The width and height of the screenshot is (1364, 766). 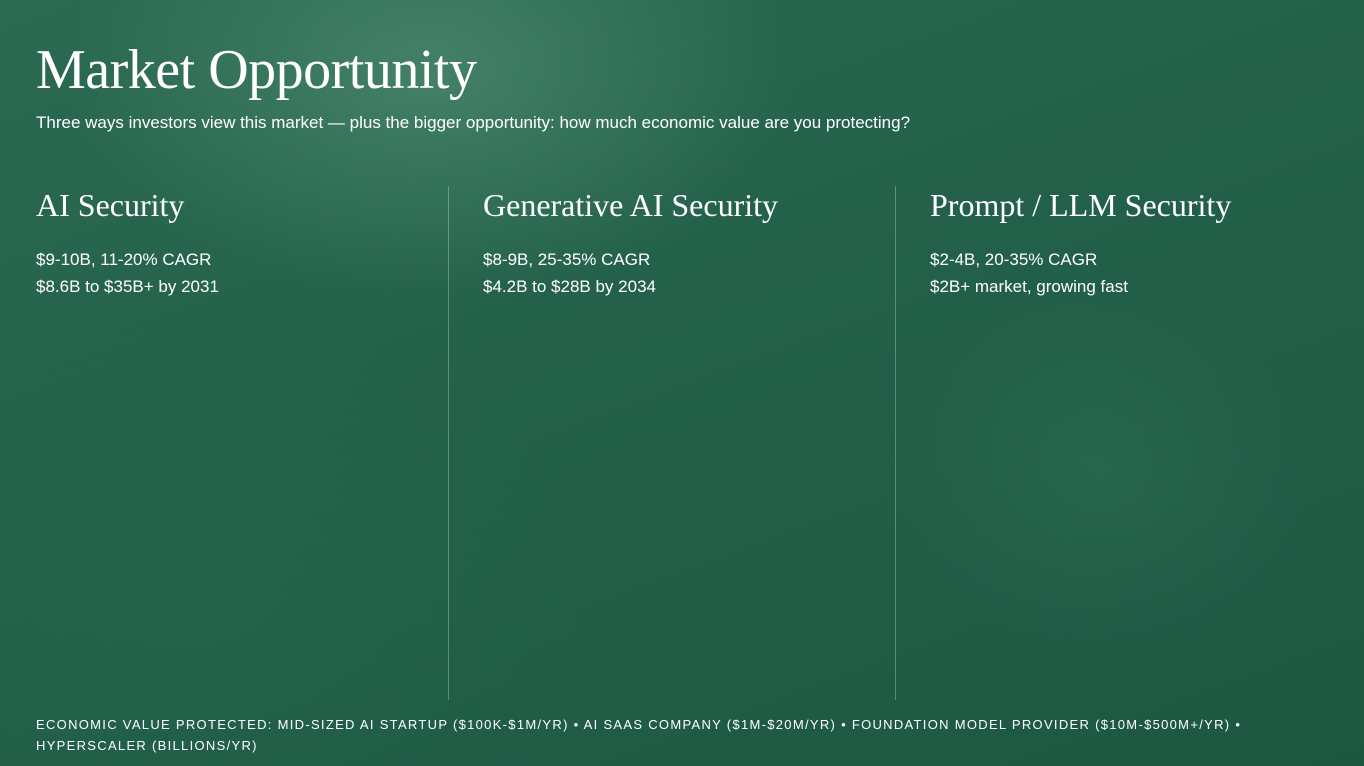 What do you see at coordinates (110, 205) in the screenshot?
I see `column-title: AI Security` at bounding box center [110, 205].